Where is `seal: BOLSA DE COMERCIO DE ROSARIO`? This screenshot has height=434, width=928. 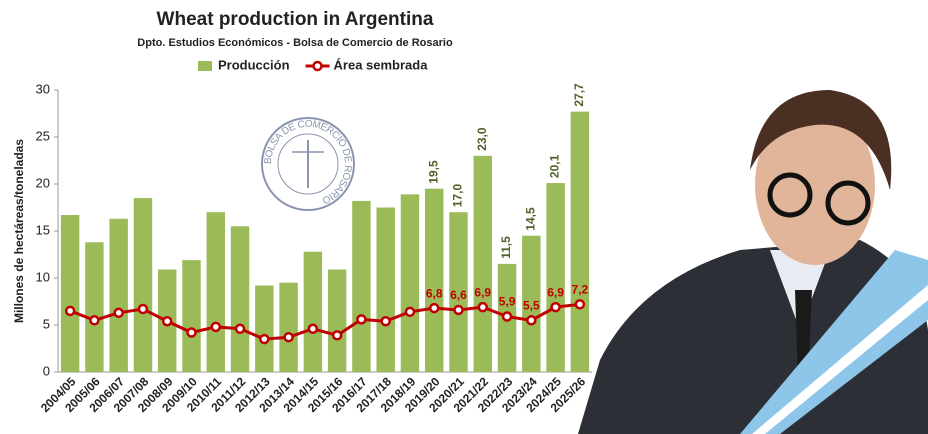 seal: BOLSA DE COMERCIO DE ROSARIO is located at coordinates (308, 164).